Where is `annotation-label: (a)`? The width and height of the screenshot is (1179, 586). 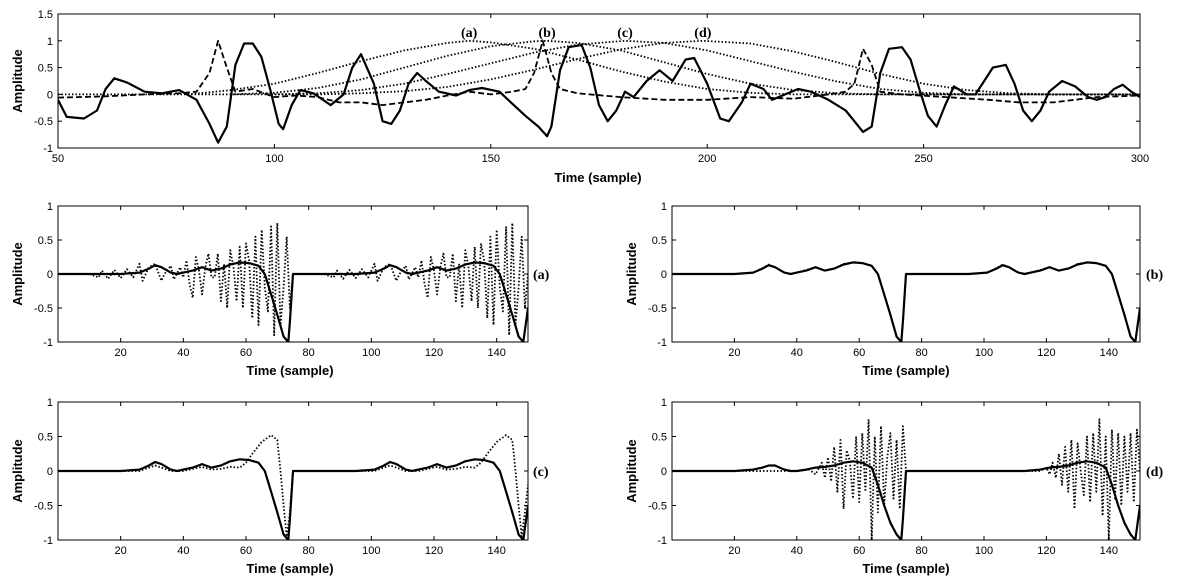
annotation-label: (a) is located at coordinates (469, 33).